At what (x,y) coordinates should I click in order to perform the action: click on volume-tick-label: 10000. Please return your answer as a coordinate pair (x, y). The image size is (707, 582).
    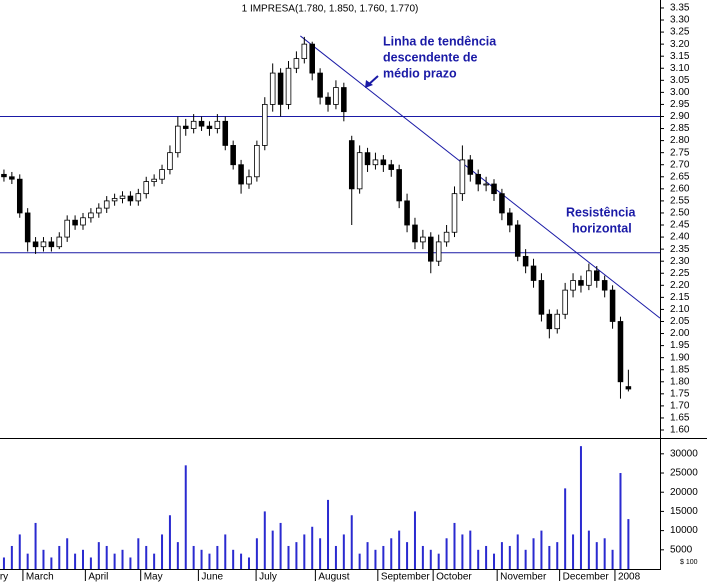
    Looking at the image, I should click on (684, 530).